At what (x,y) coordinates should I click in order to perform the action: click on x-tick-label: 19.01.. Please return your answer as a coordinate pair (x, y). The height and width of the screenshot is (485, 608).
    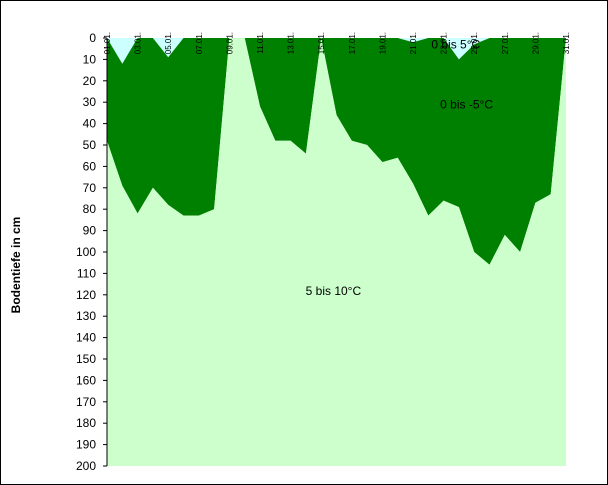
    Looking at the image, I should click on (382, 43).